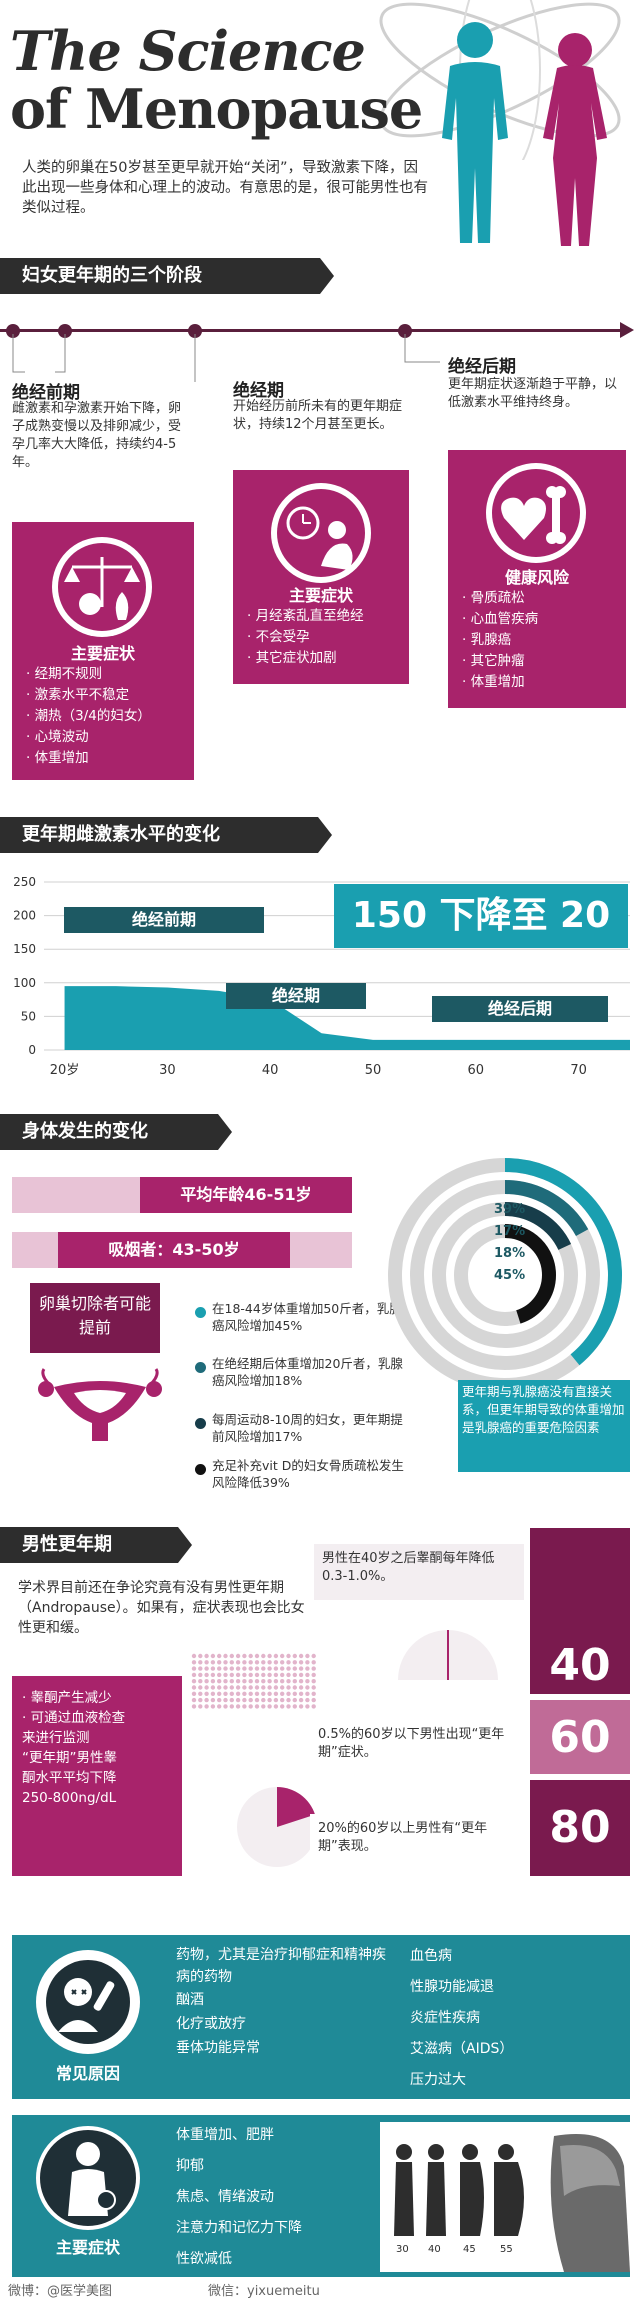  I want to click on ring-label-2: 17%, so click(510, 1231).